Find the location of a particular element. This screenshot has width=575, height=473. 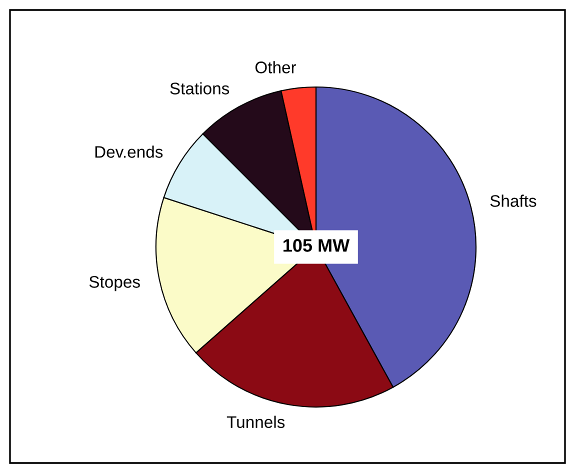

slice-label: Stopes is located at coordinates (114, 284).